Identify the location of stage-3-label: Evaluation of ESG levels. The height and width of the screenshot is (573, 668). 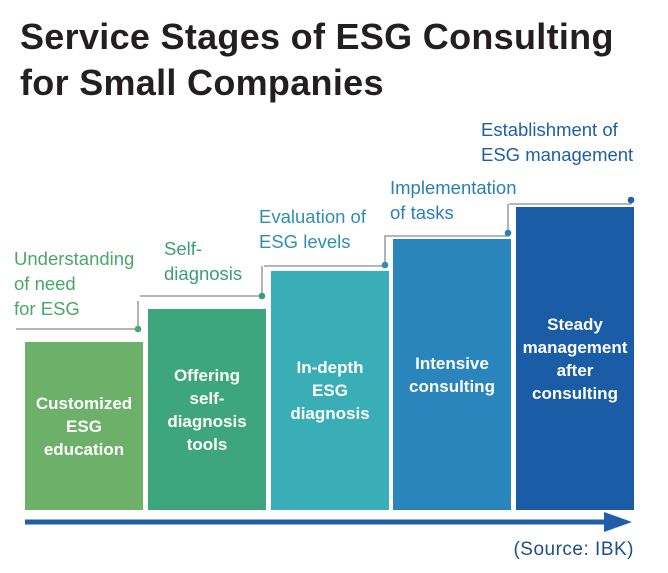
(312, 229).